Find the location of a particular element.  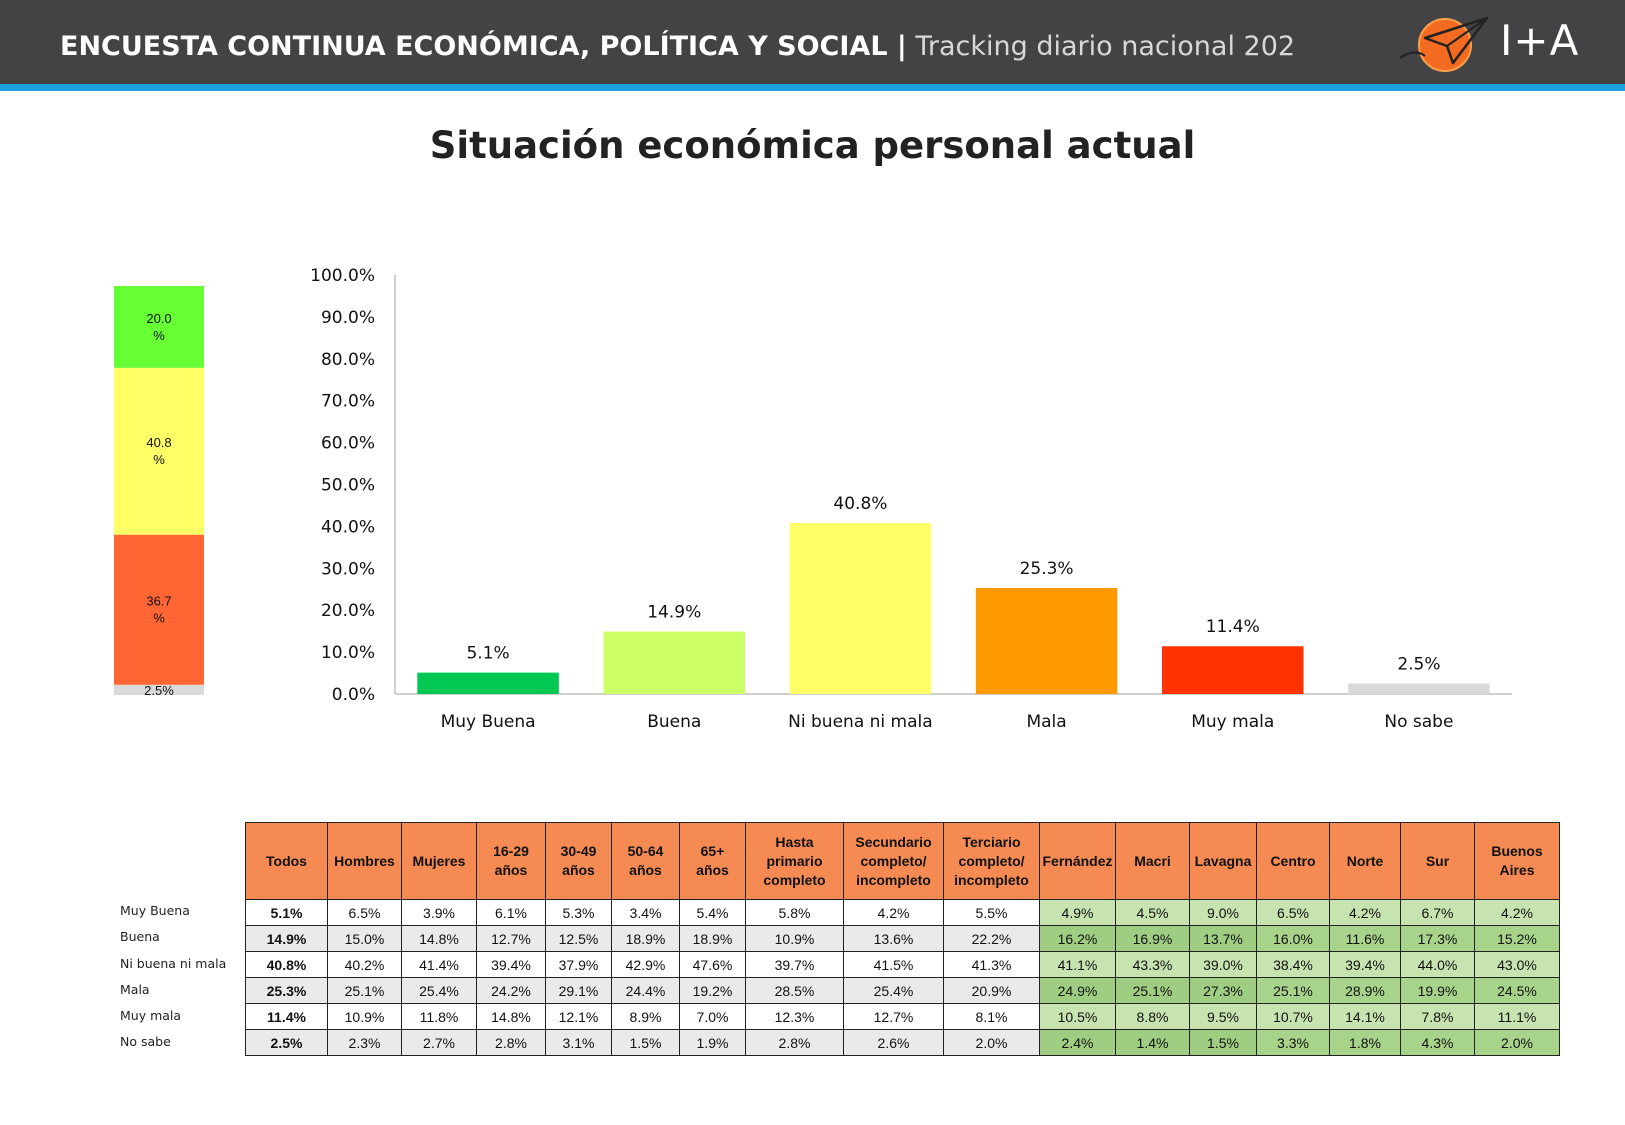

brand-logo-text: I+A is located at coordinates (1540, 40).